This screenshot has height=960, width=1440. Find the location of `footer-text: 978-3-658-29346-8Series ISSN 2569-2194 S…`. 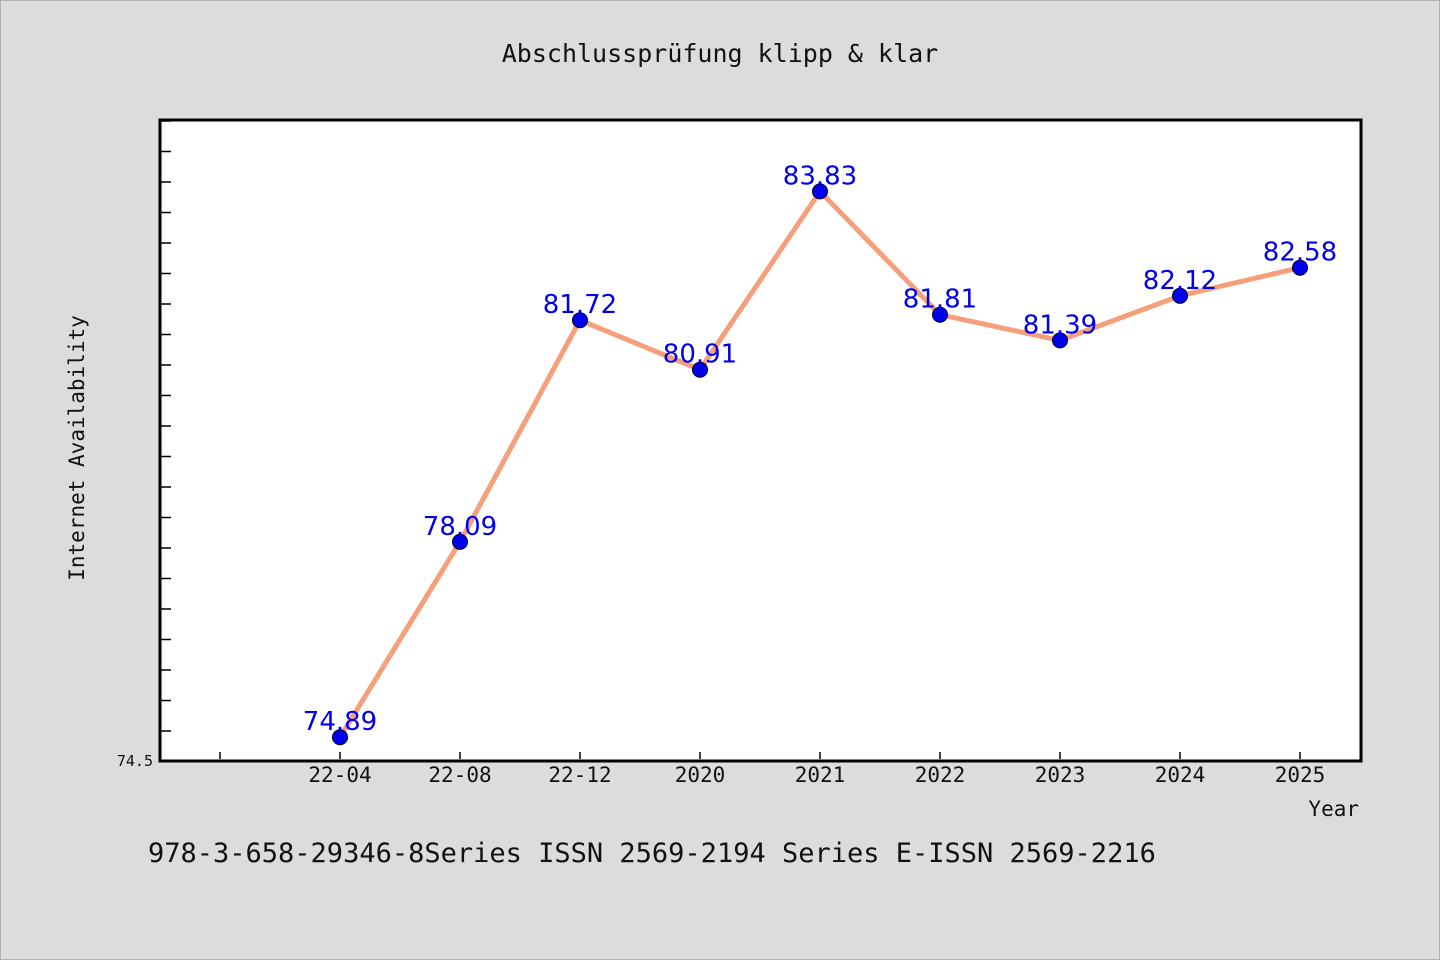

footer-text: 978-3-658-29346-8Series ISSN 2569-2194 S… is located at coordinates (652, 853).